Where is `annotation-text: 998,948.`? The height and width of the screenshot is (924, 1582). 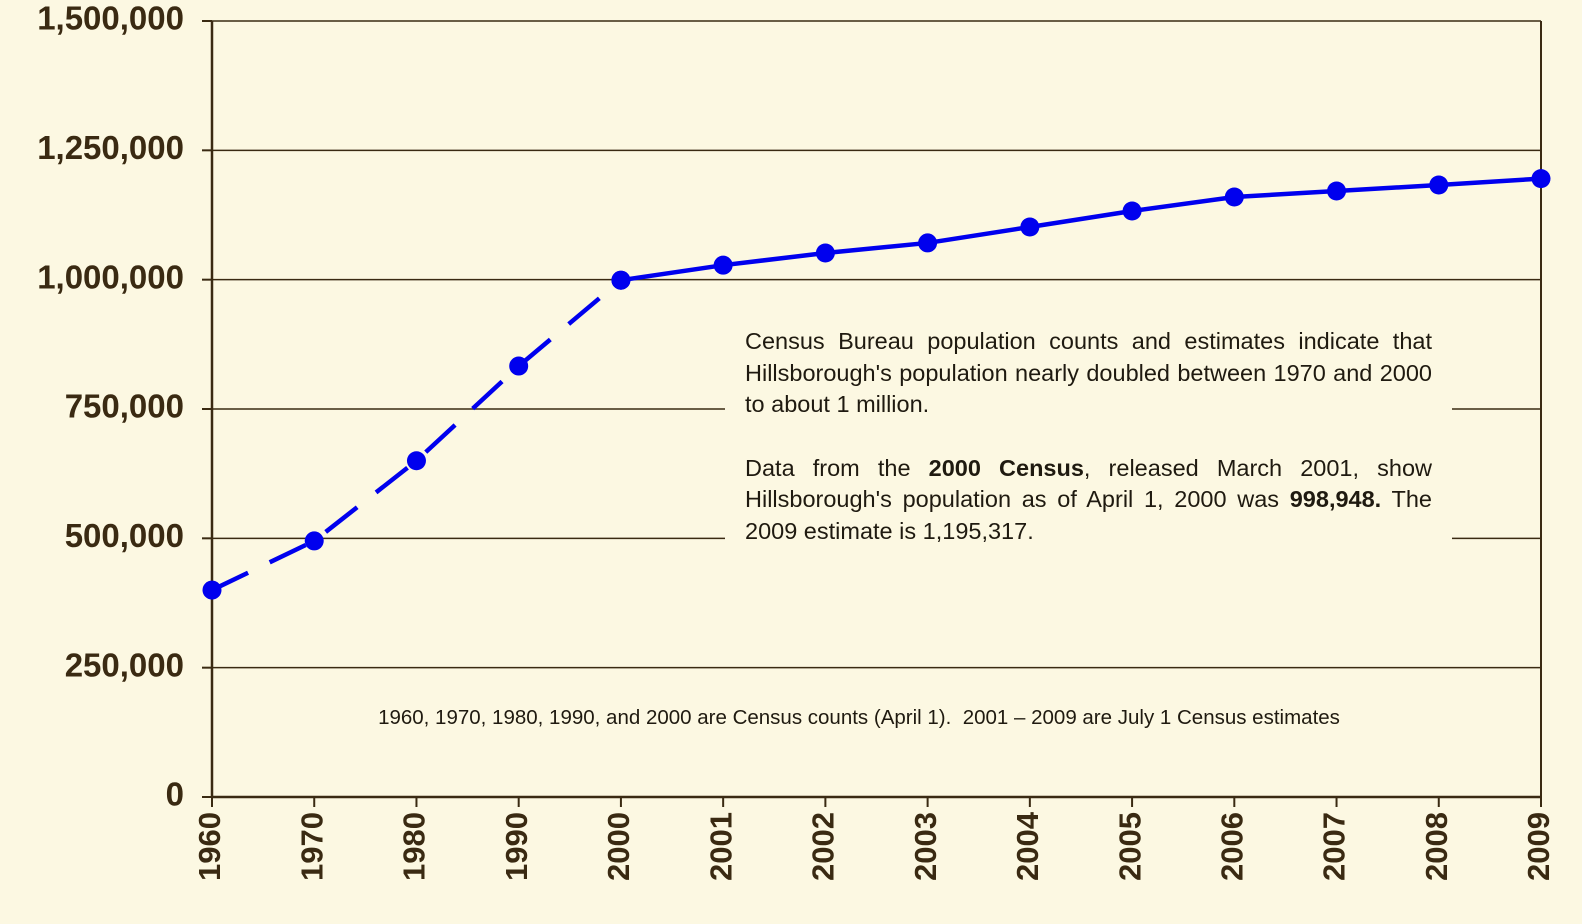
annotation-text: 998,948. is located at coordinates (1335, 499).